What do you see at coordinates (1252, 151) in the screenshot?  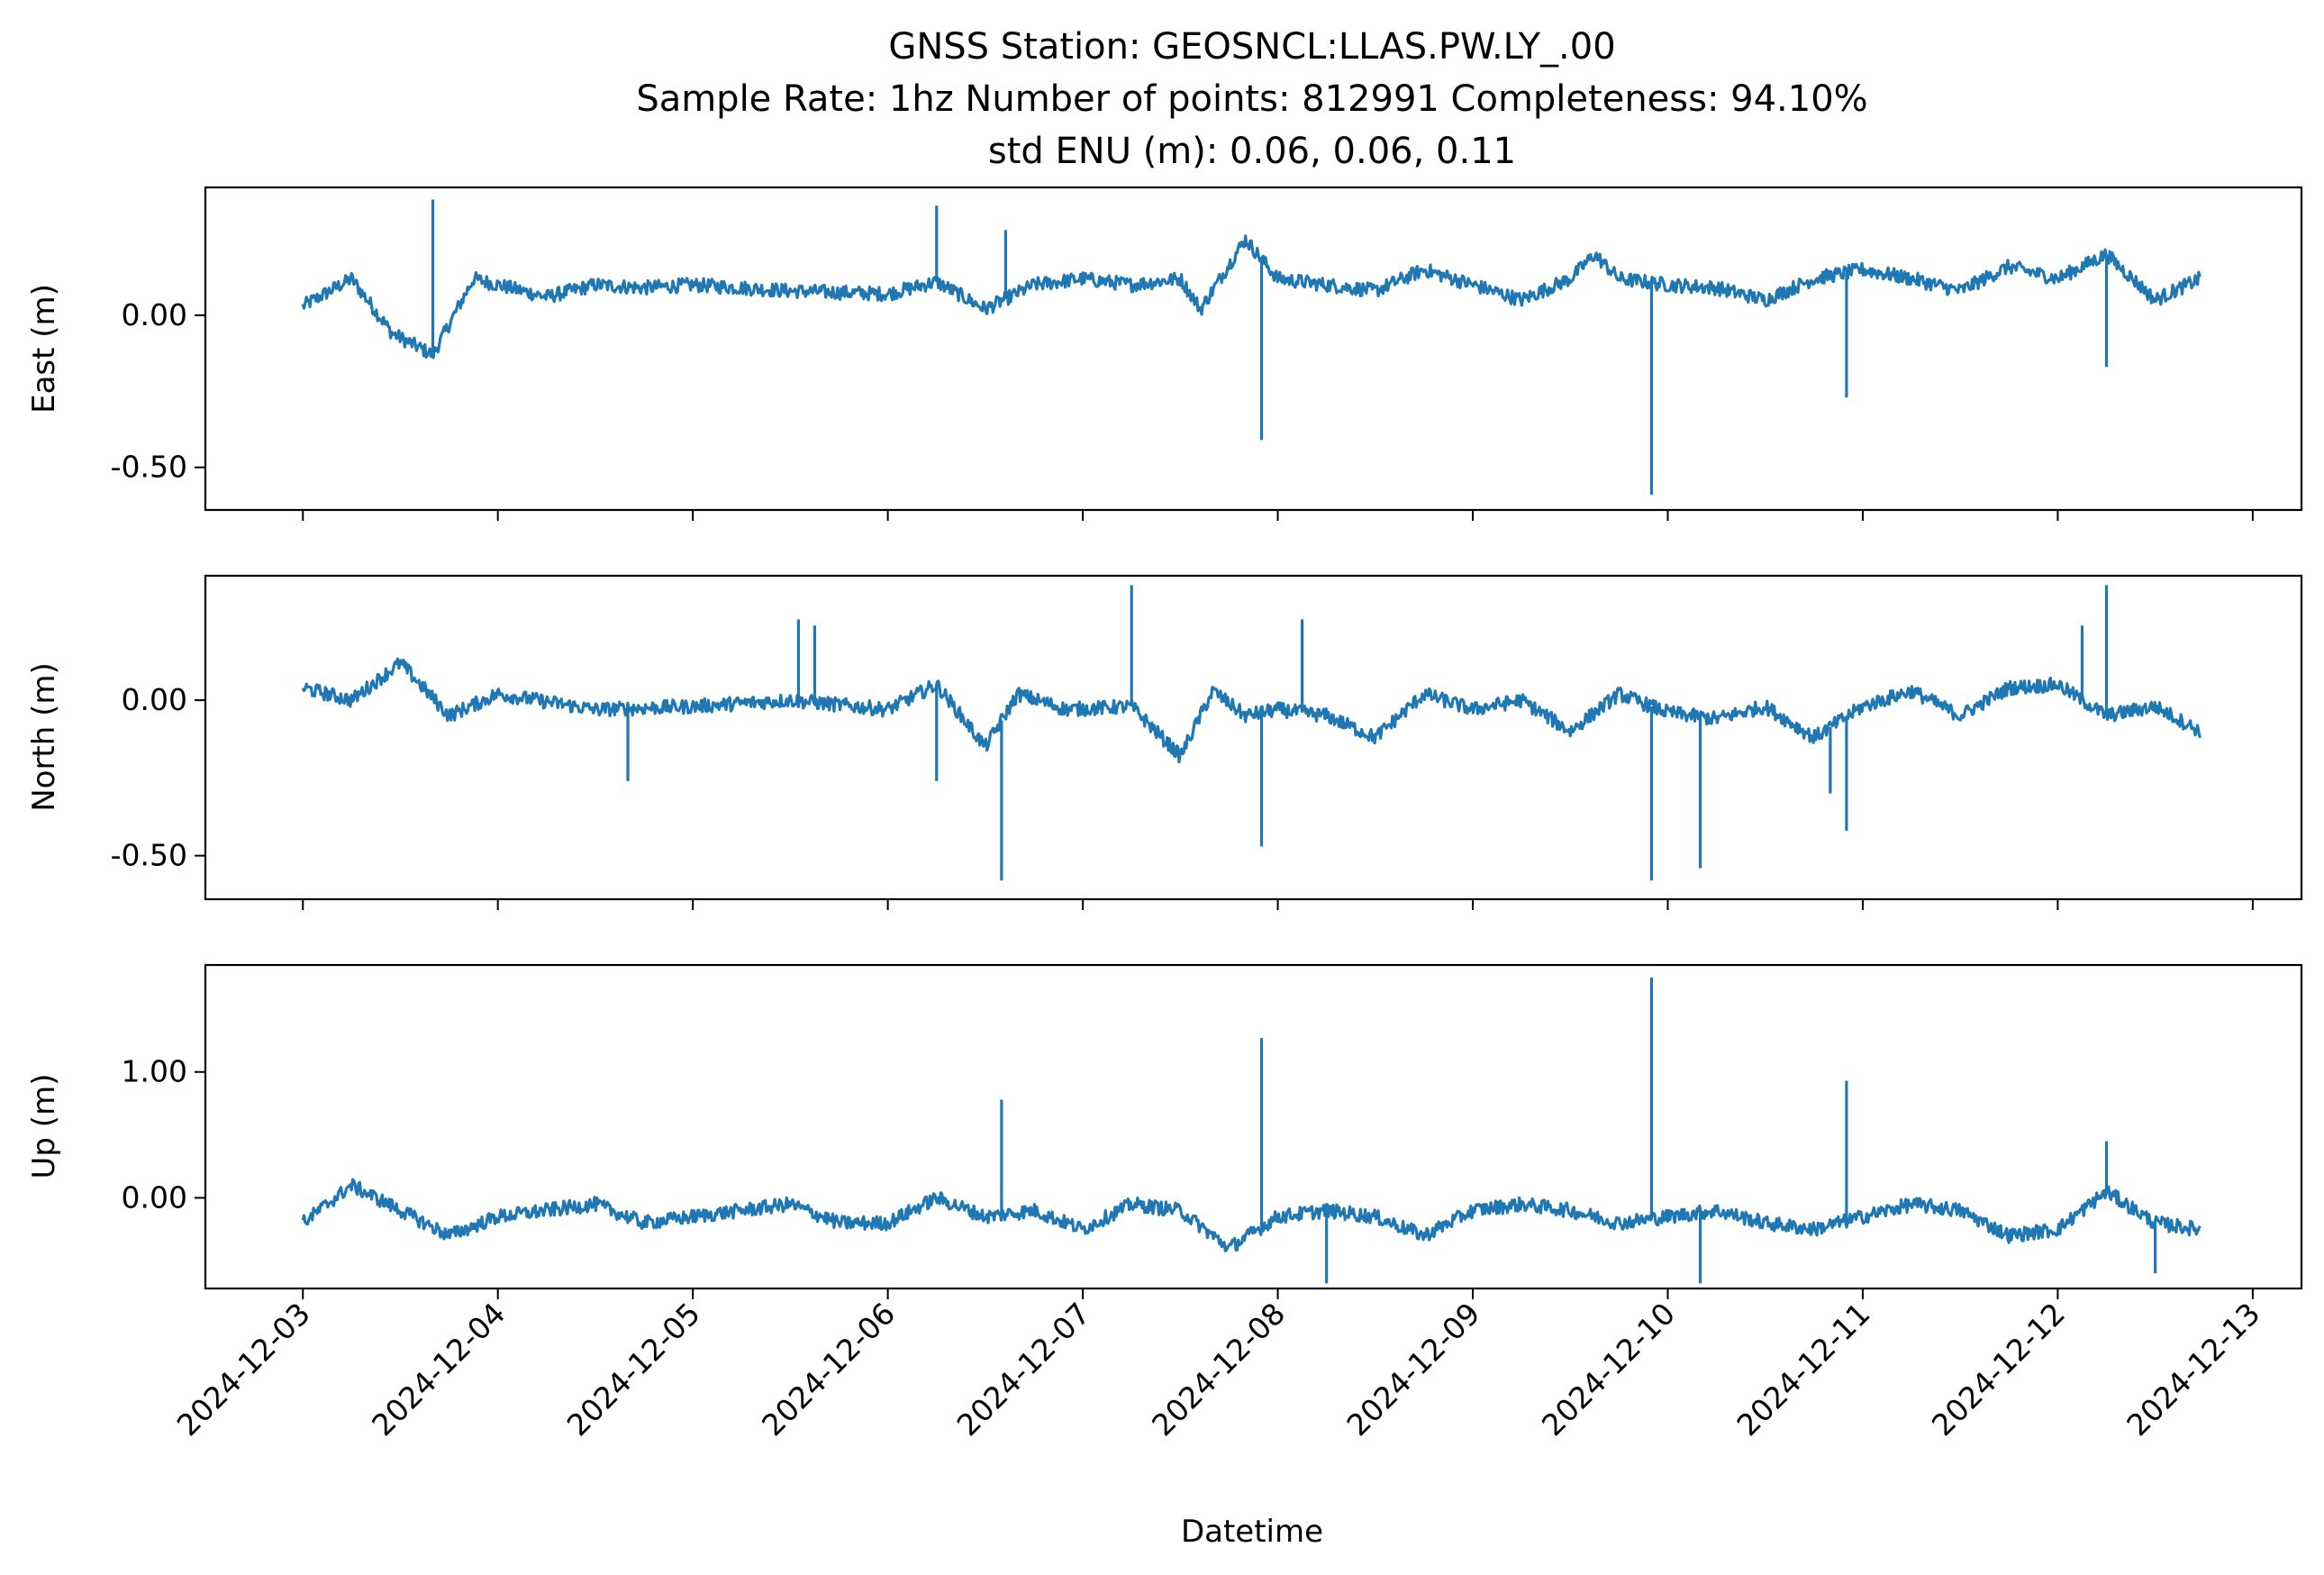 I see `title-line-3: std ENU (m): 0.06, 0.06, 0.11` at bounding box center [1252, 151].